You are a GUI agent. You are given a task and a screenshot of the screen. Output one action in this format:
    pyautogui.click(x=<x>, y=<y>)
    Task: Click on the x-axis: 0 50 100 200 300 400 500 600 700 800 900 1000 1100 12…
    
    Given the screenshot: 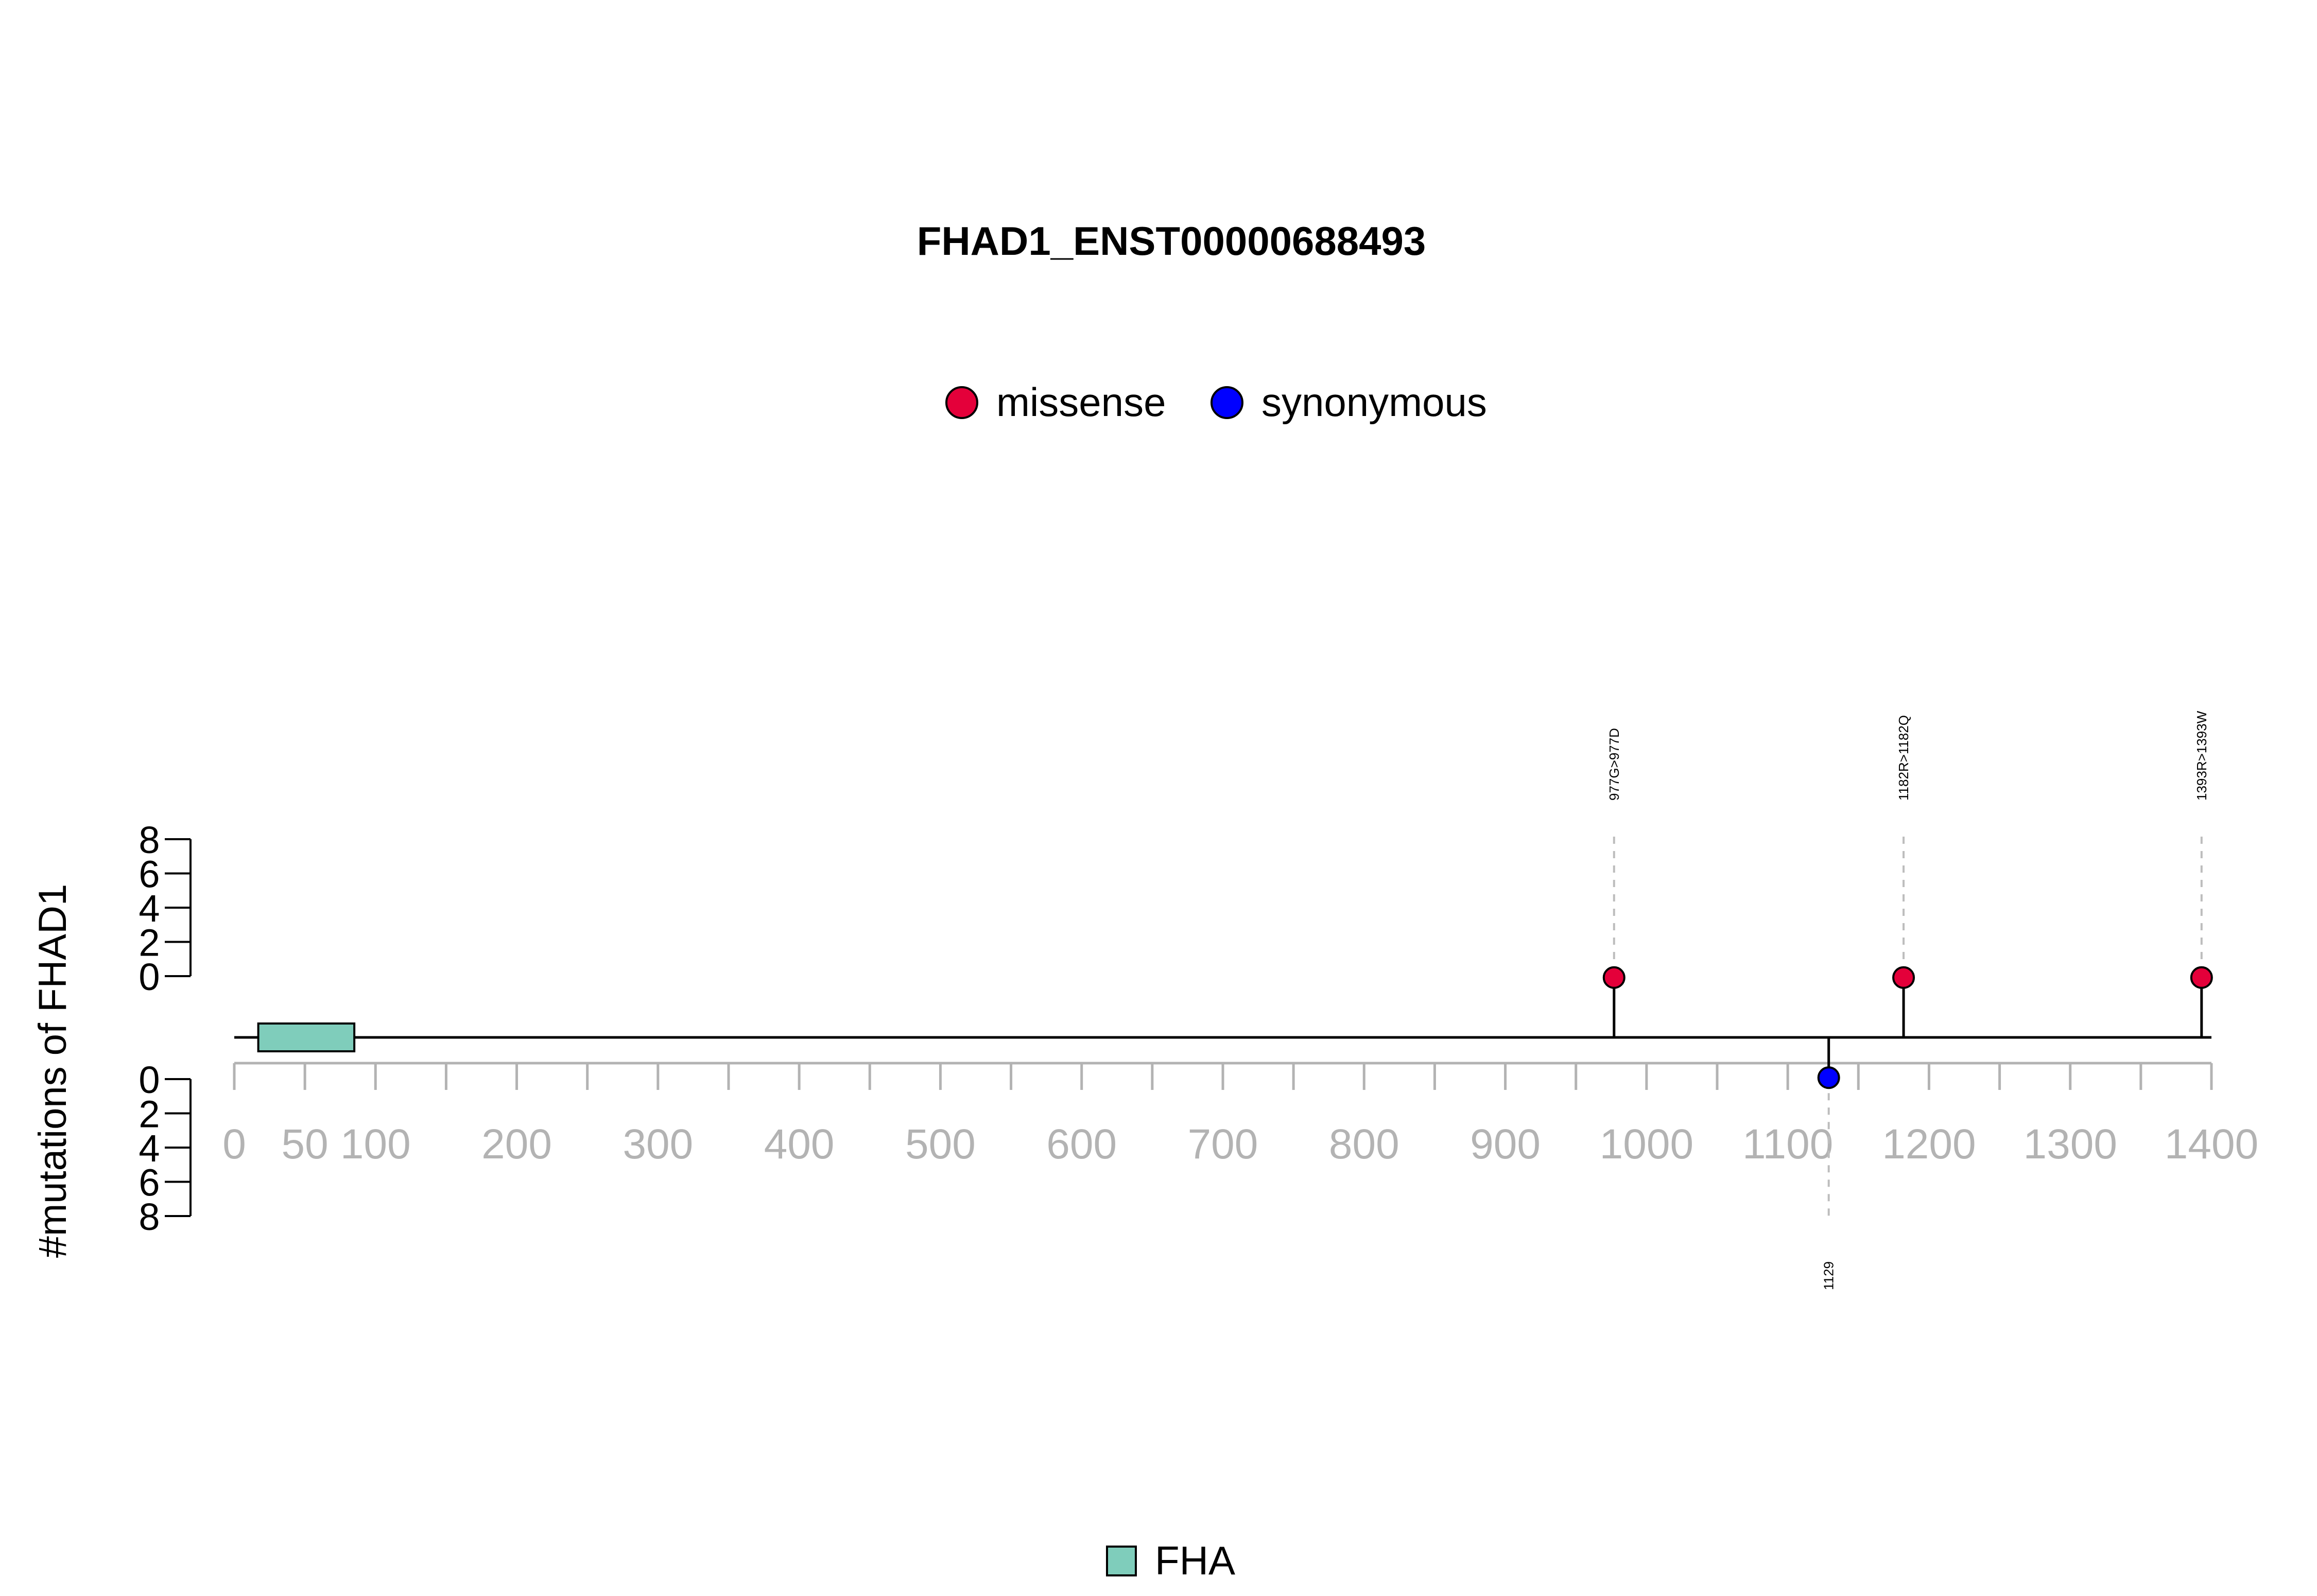 What is the action you would take?
    pyautogui.click(x=1240, y=1115)
    